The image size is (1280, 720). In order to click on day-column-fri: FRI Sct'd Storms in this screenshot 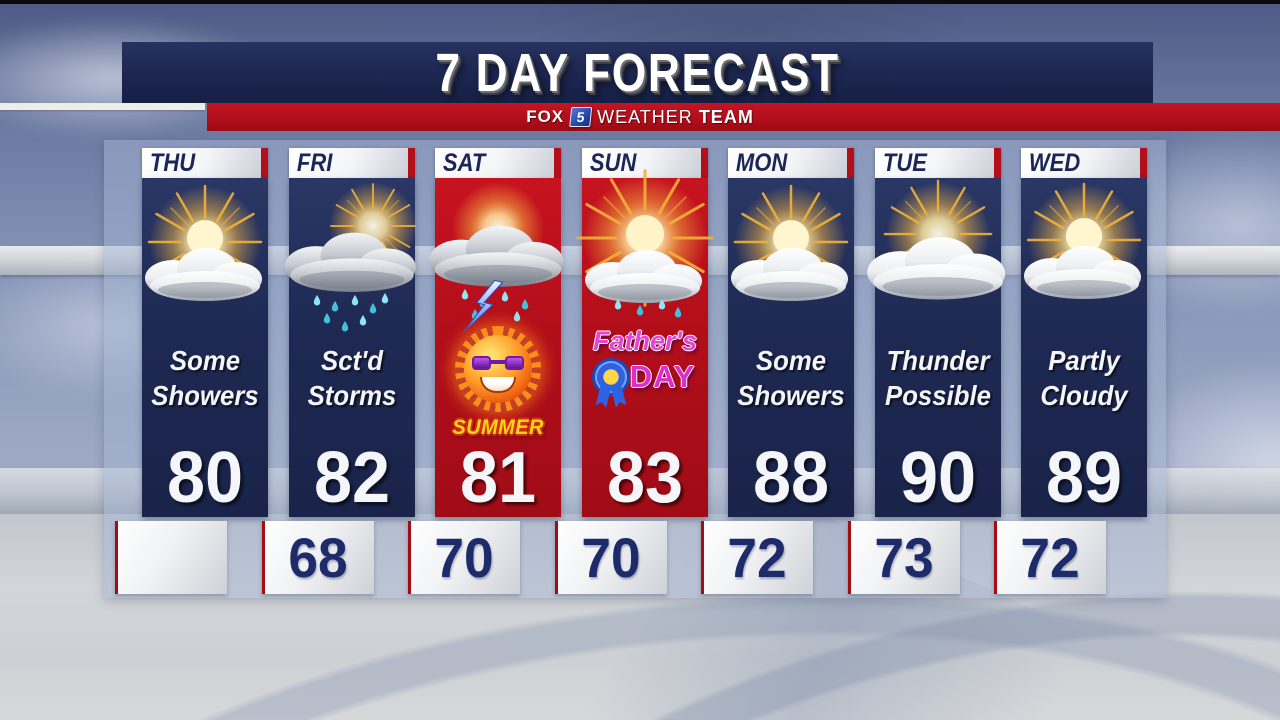, I will do `click(340, 371)`.